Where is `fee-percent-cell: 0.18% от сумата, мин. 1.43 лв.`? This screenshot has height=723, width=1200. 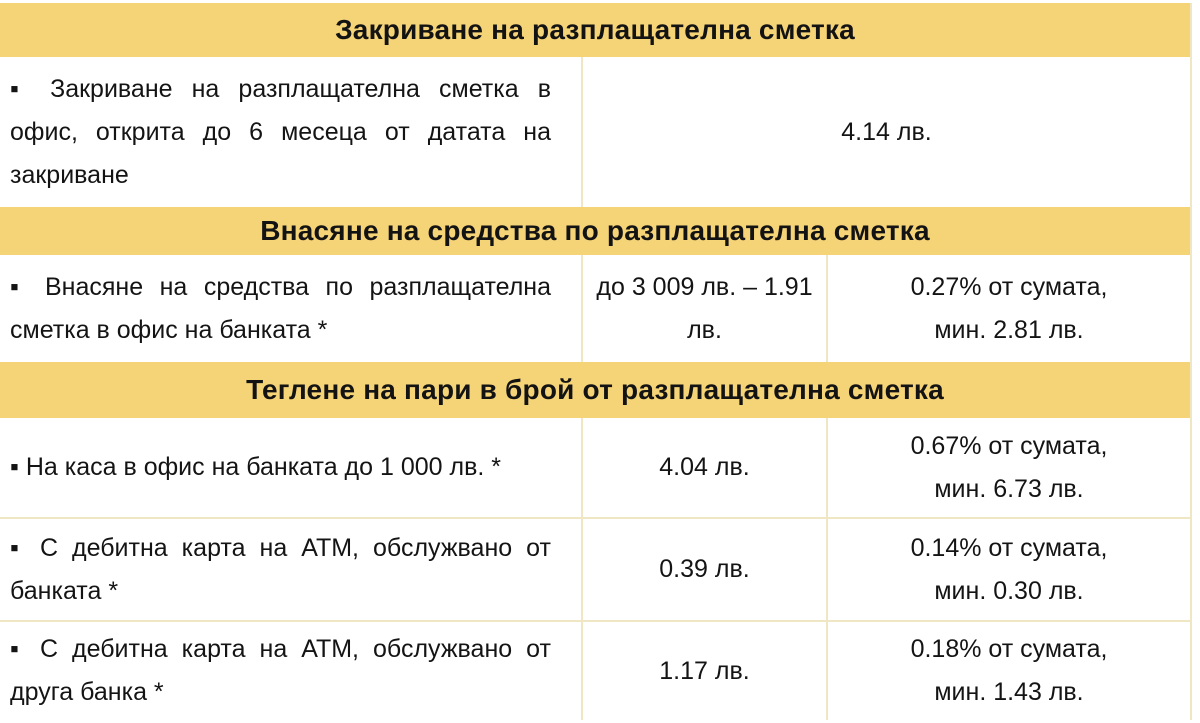 fee-percent-cell: 0.18% от сумата, мин. 1.43 лв. is located at coordinates (1009, 670).